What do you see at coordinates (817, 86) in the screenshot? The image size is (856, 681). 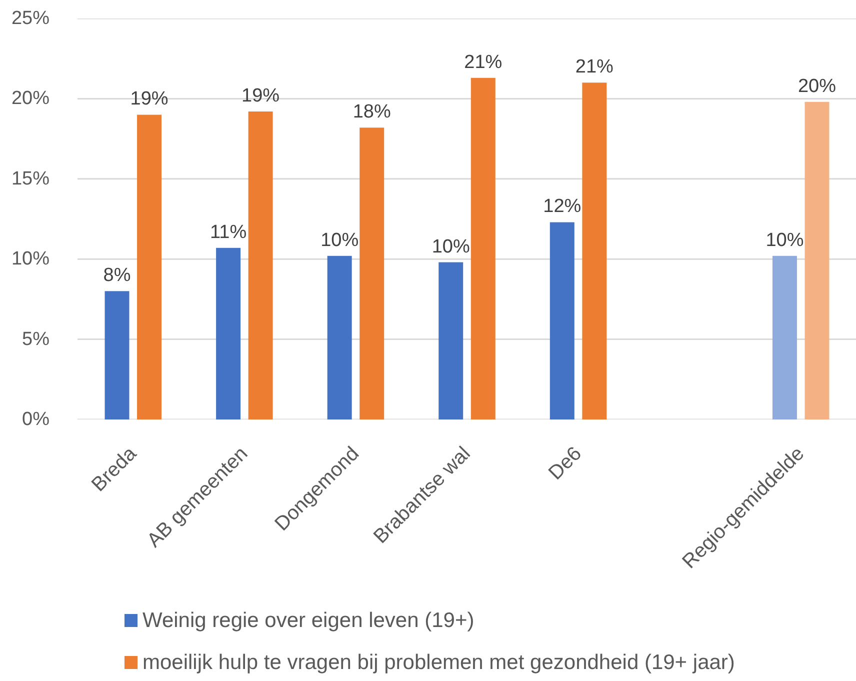 I see `data-label: 20%` at bounding box center [817, 86].